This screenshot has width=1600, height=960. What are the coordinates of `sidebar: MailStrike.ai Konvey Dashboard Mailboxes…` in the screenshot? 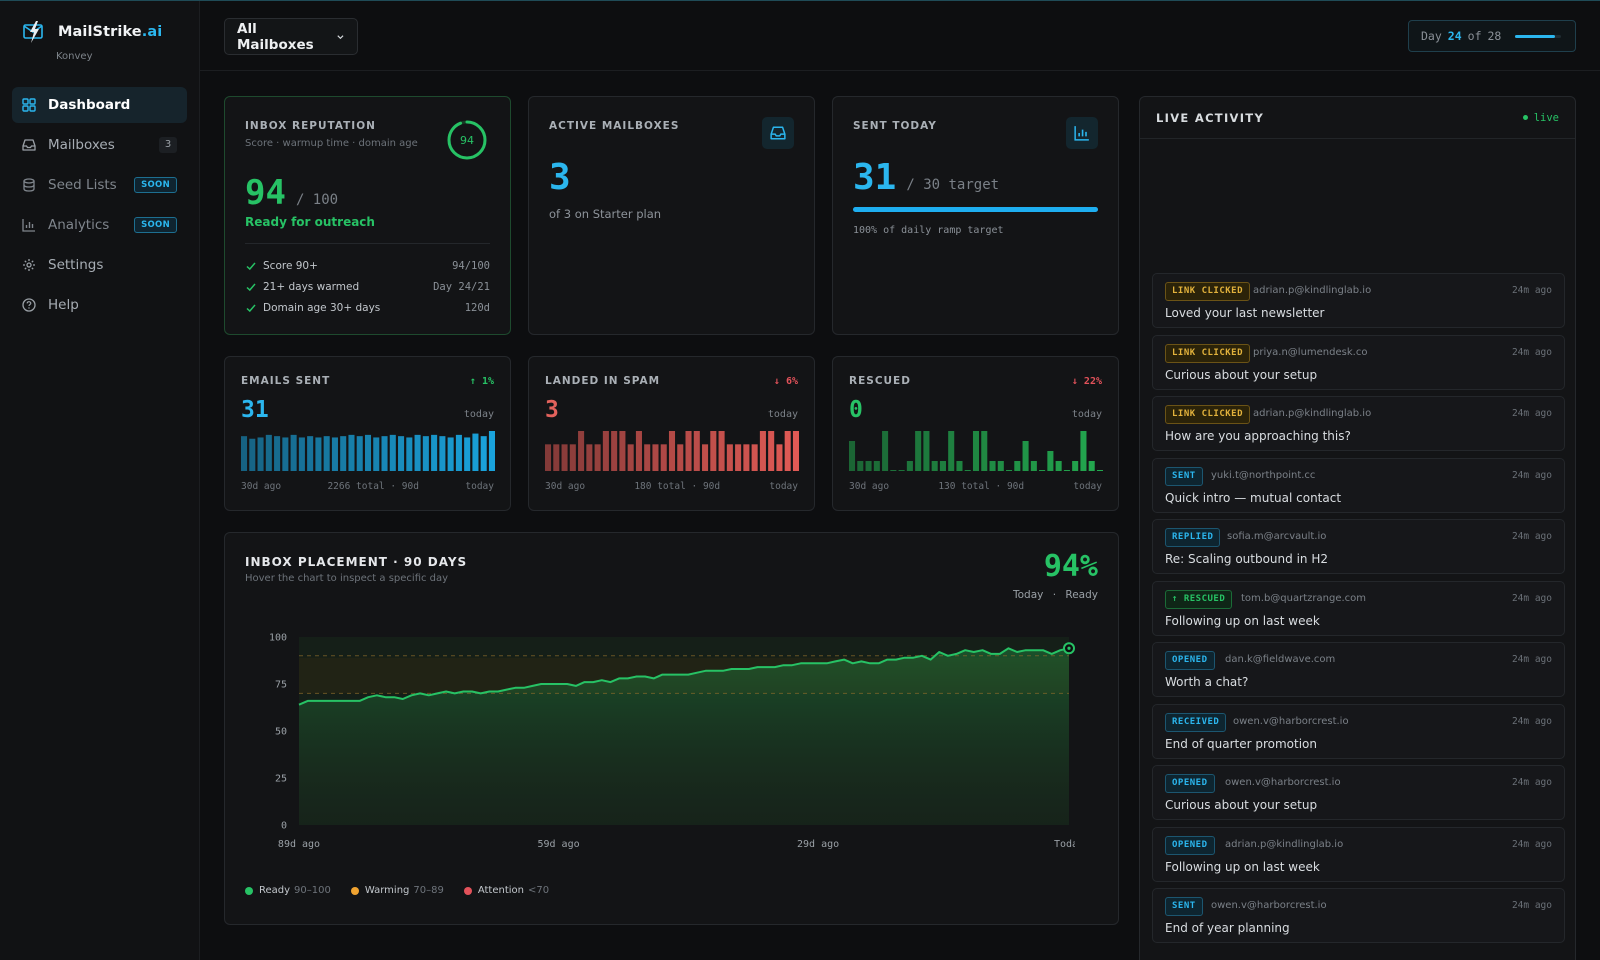 It's located at (100, 480).